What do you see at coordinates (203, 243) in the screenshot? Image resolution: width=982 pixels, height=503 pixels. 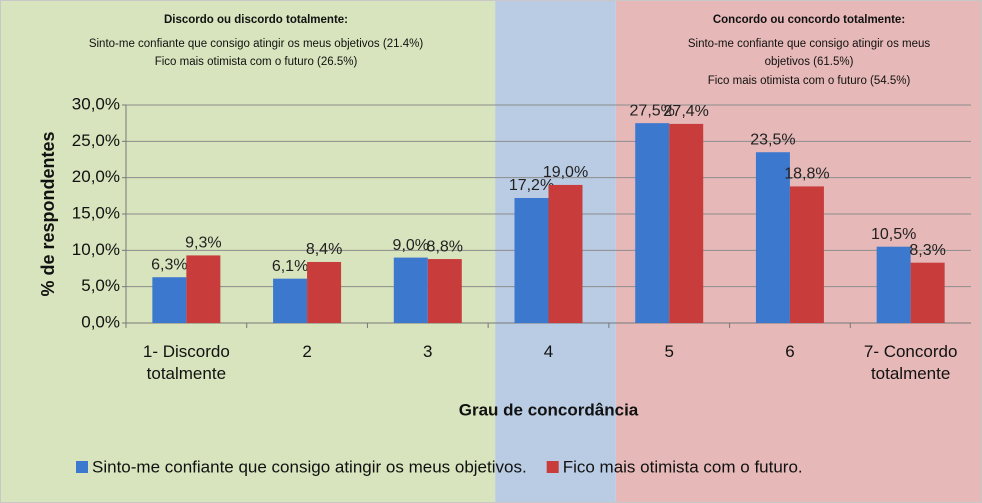 I see `data-label: 9,3%` at bounding box center [203, 243].